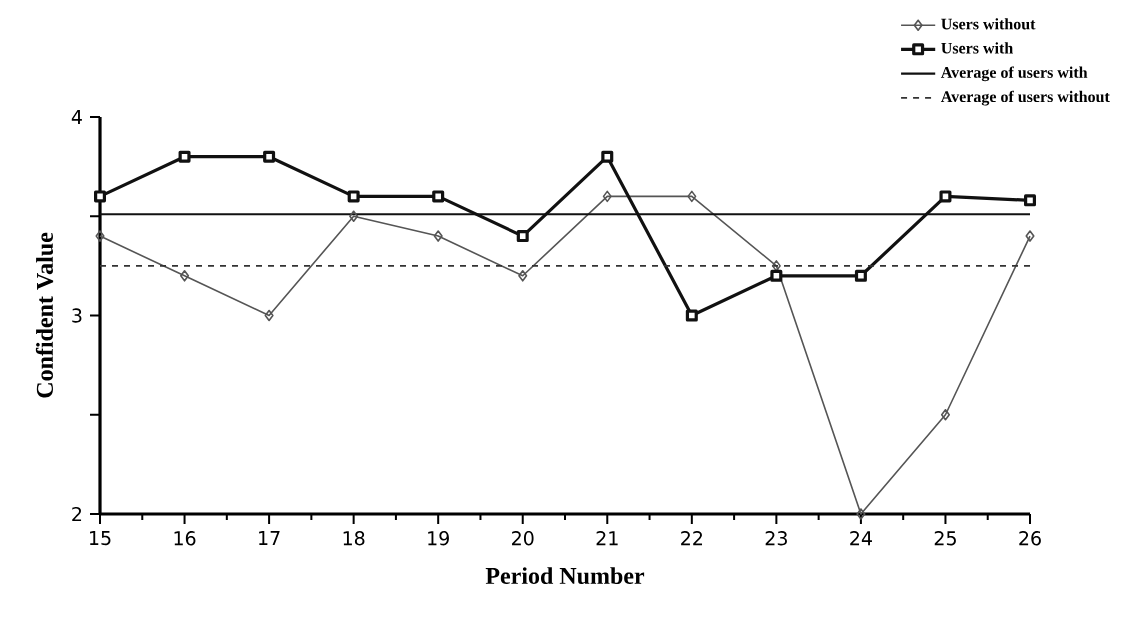 The width and height of the screenshot is (1129, 635). What do you see at coordinates (269, 538) in the screenshot?
I see `x-tick-label: 17` at bounding box center [269, 538].